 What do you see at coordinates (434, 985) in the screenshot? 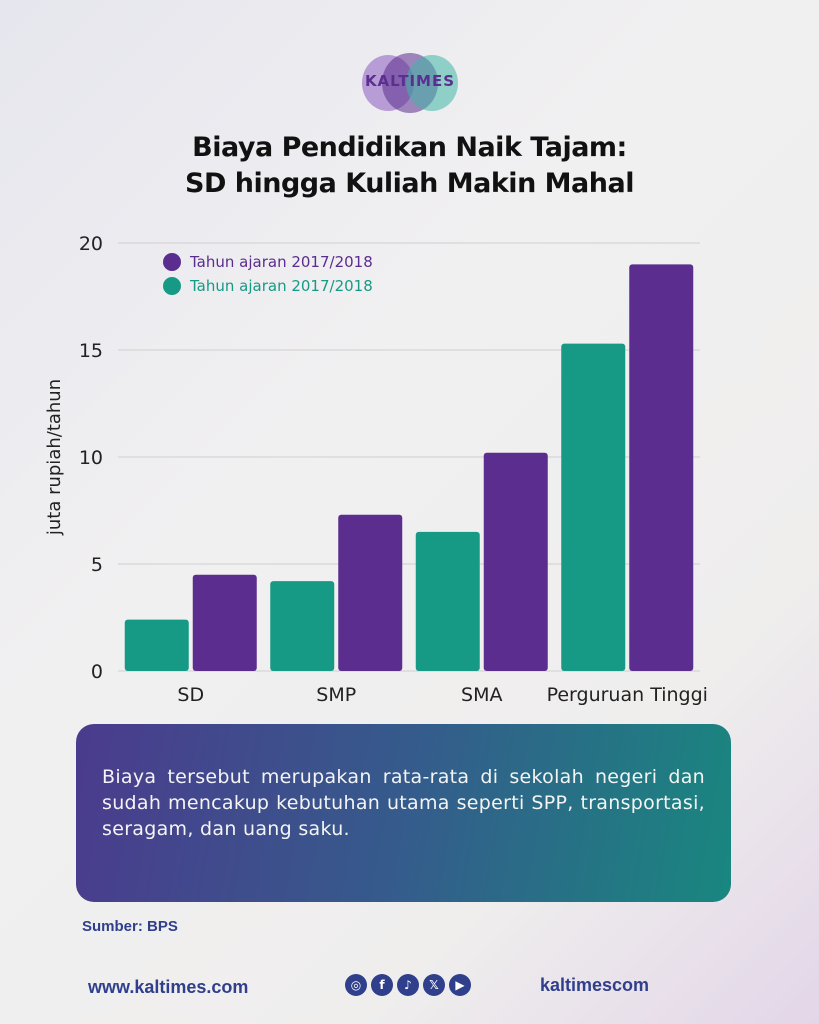
I see `x-icon: 𝕏` at bounding box center [434, 985].